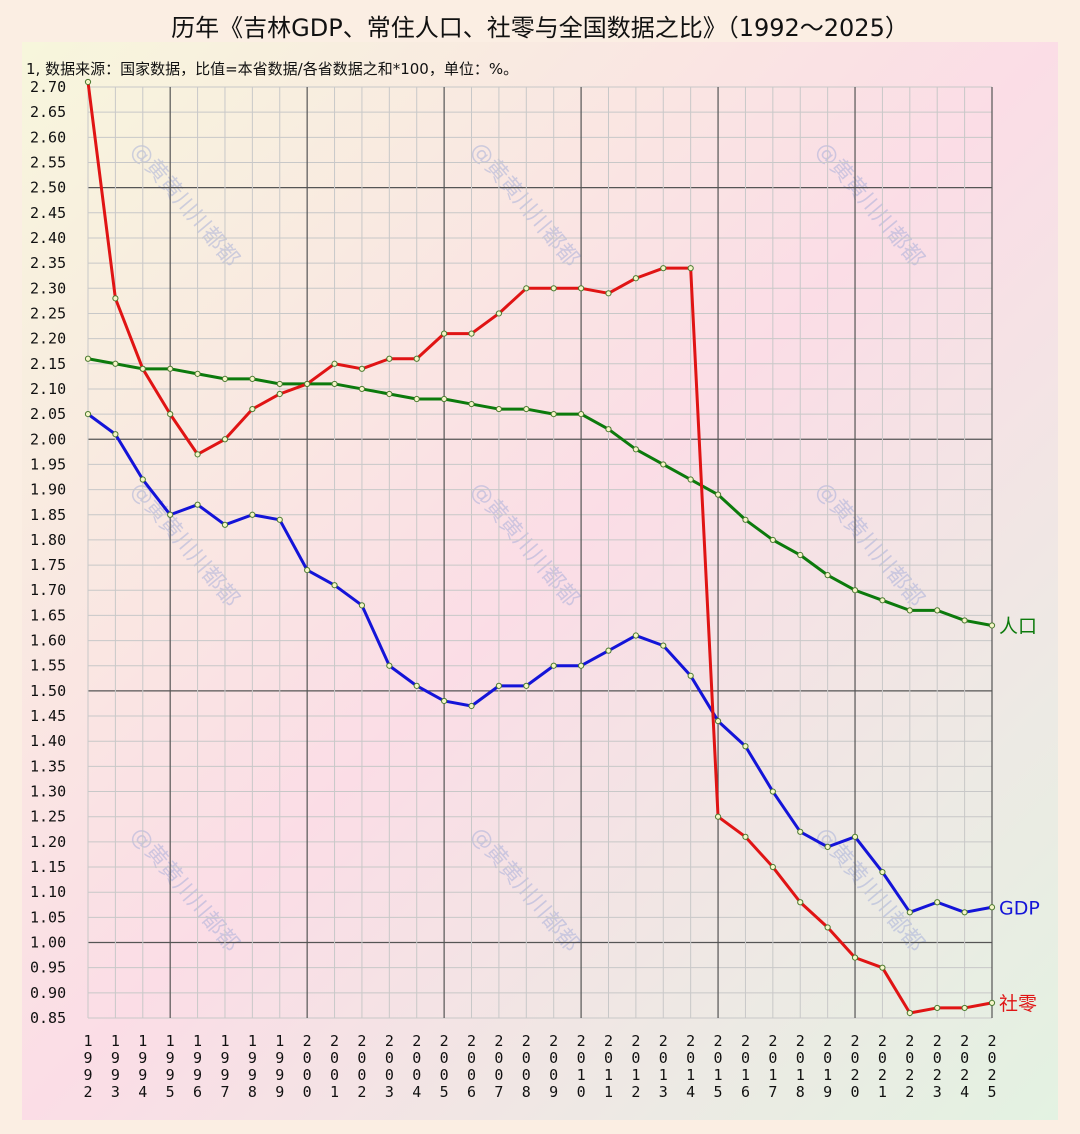  I want to click on y-tick-label: 1.05, so click(48, 917).